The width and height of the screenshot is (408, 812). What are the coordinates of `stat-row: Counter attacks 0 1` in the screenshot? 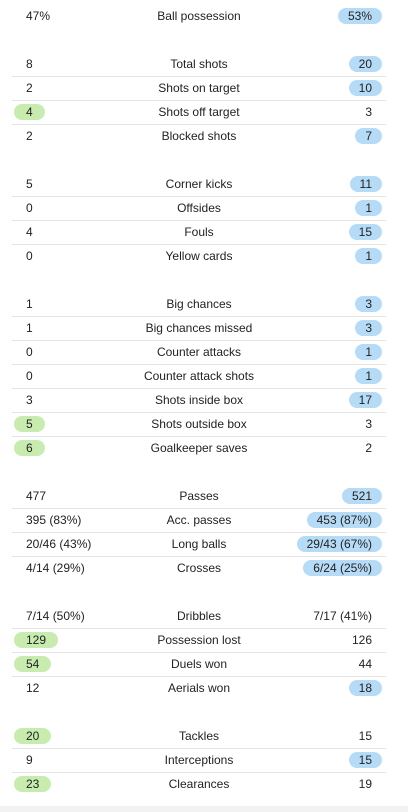 It's located at (199, 352).